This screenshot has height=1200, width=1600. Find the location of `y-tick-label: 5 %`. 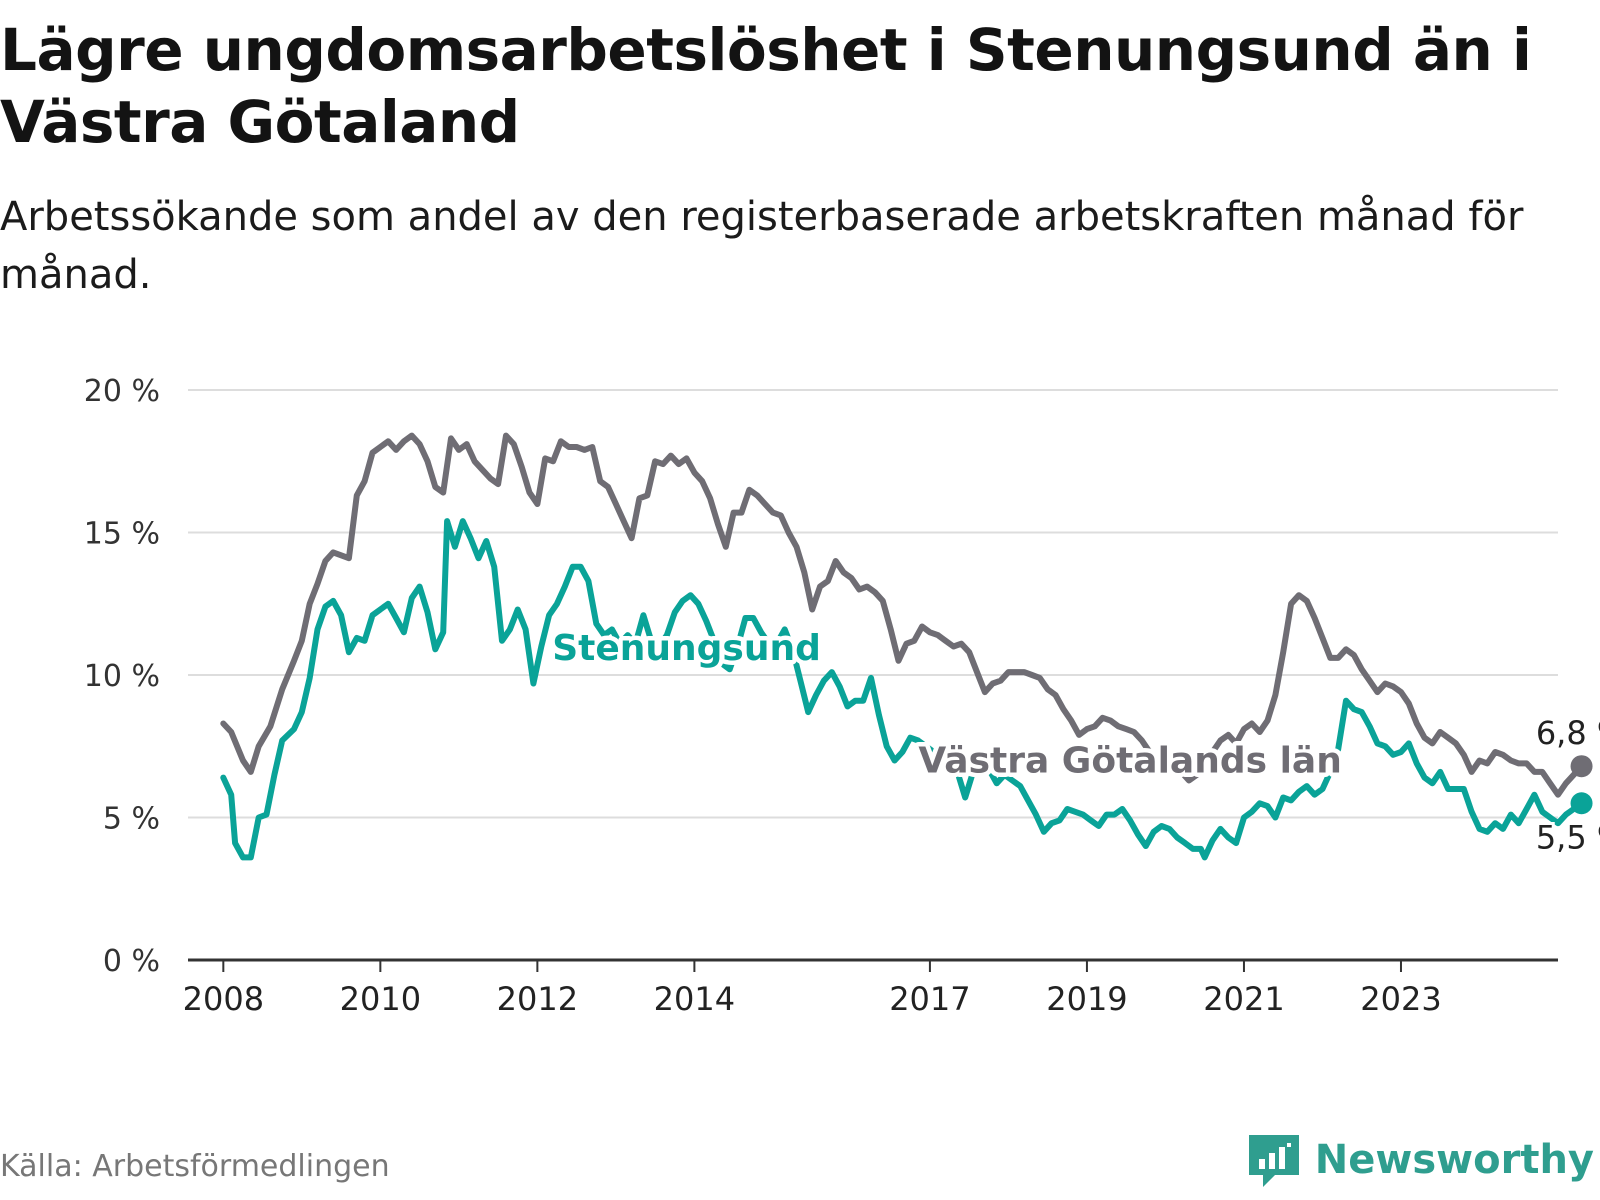

y-tick-label: 5 % is located at coordinates (131, 819).